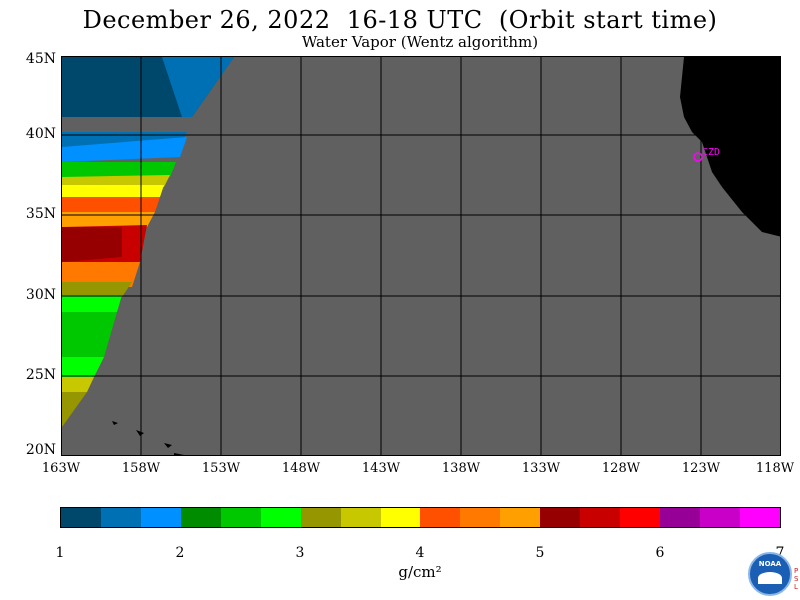 The image size is (800, 600). What do you see at coordinates (141, 468) in the screenshot?
I see `lon-label-158w: 158W` at bounding box center [141, 468].